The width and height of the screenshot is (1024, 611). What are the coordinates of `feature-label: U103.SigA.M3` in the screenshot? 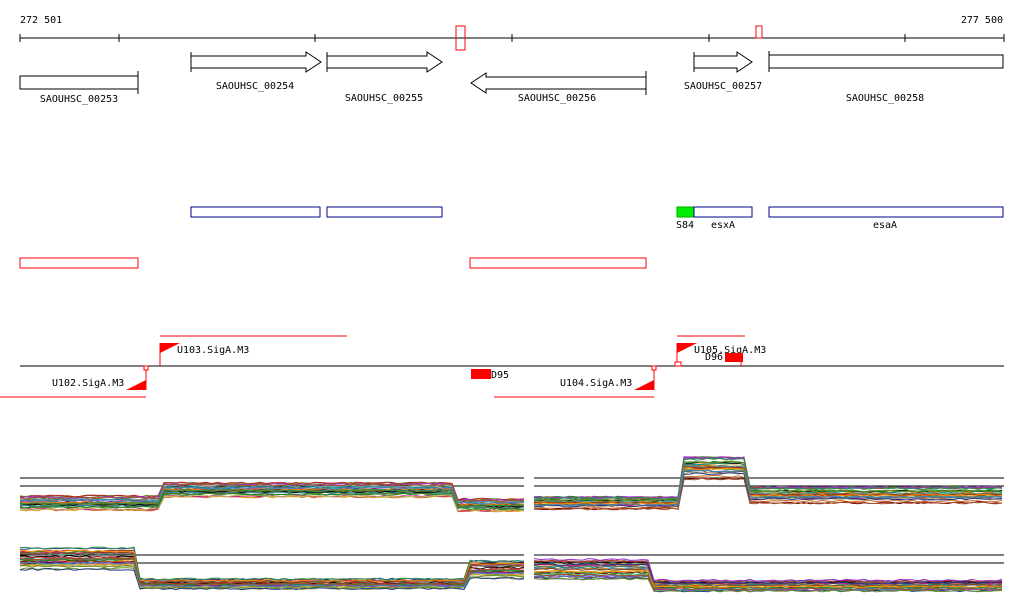 It's located at (213, 350).